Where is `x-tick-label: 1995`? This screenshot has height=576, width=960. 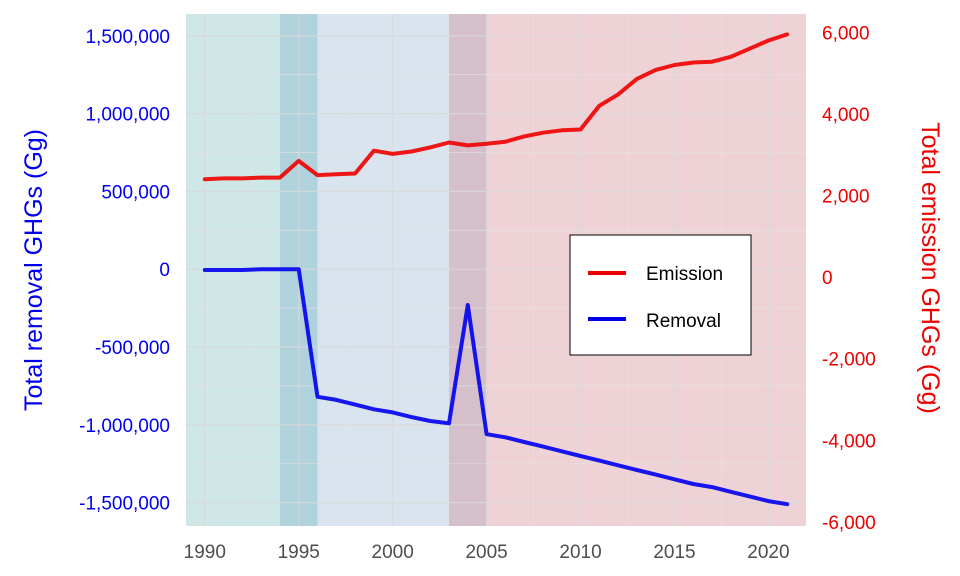
x-tick-label: 1995 is located at coordinates (299, 552).